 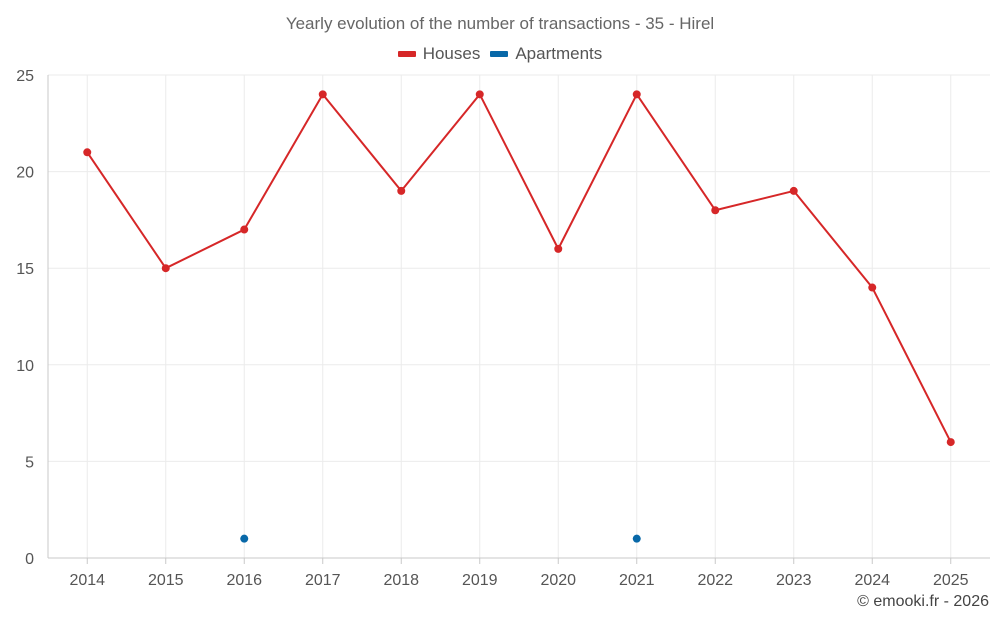 What do you see at coordinates (323, 580) in the screenshot?
I see `x-tick-label: 2017` at bounding box center [323, 580].